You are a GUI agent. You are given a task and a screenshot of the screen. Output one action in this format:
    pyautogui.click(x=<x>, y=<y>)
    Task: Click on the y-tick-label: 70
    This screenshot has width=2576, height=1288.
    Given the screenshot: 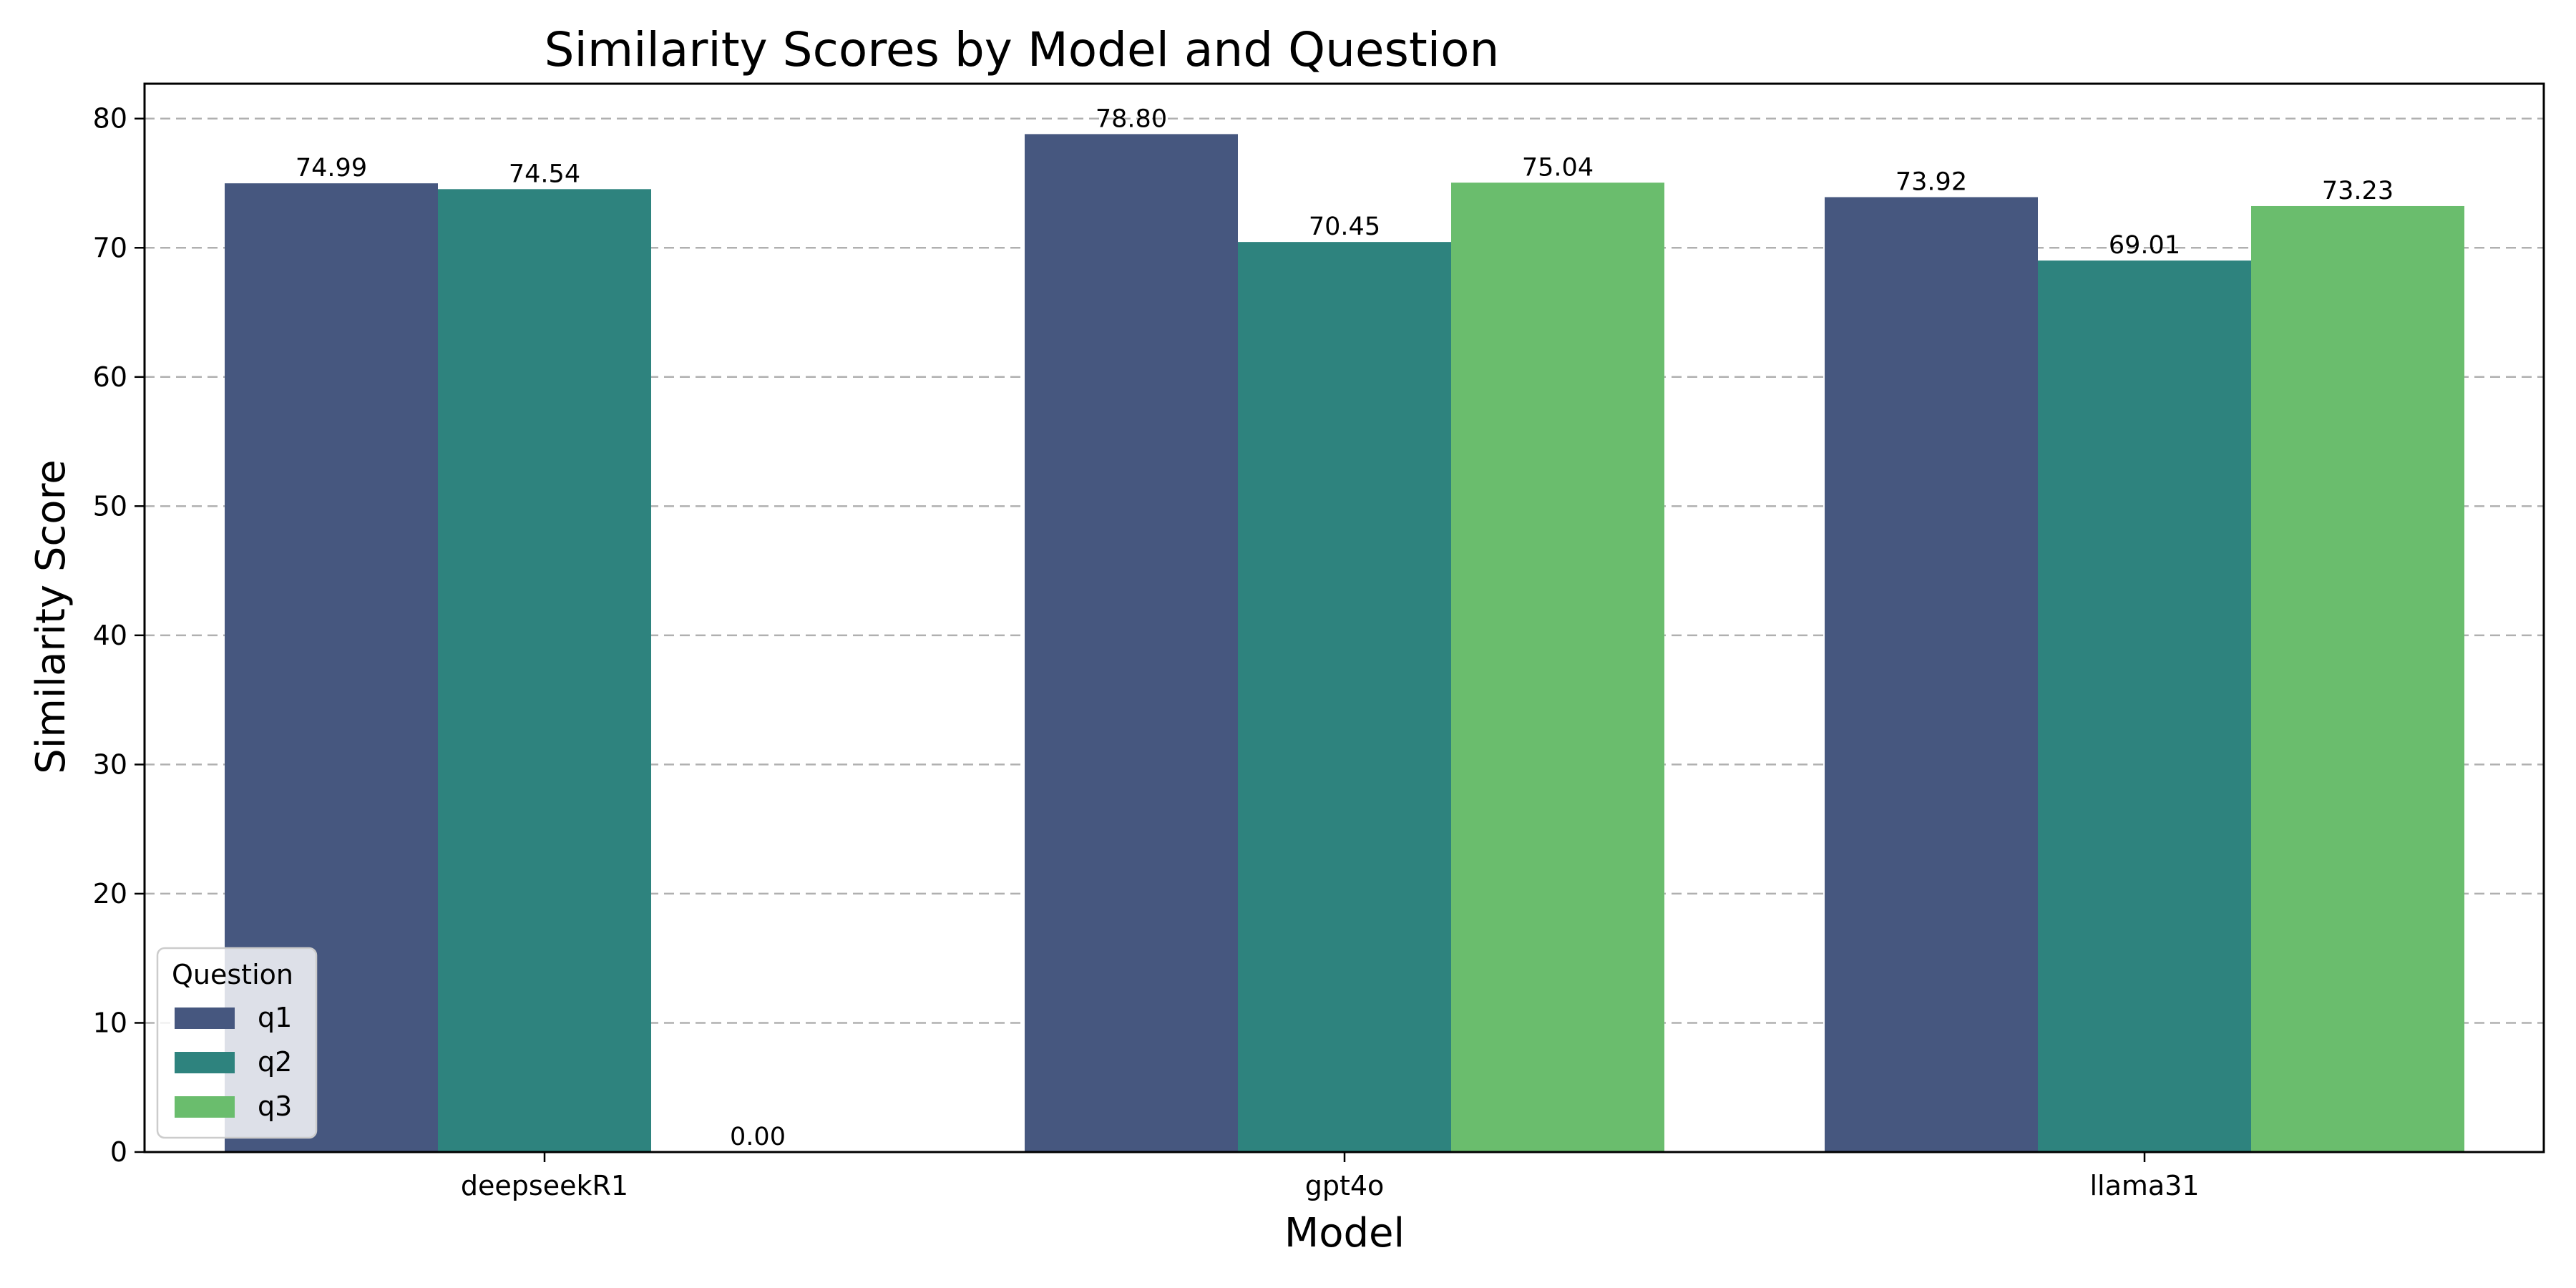 What is the action you would take?
    pyautogui.click(x=110, y=247)
    